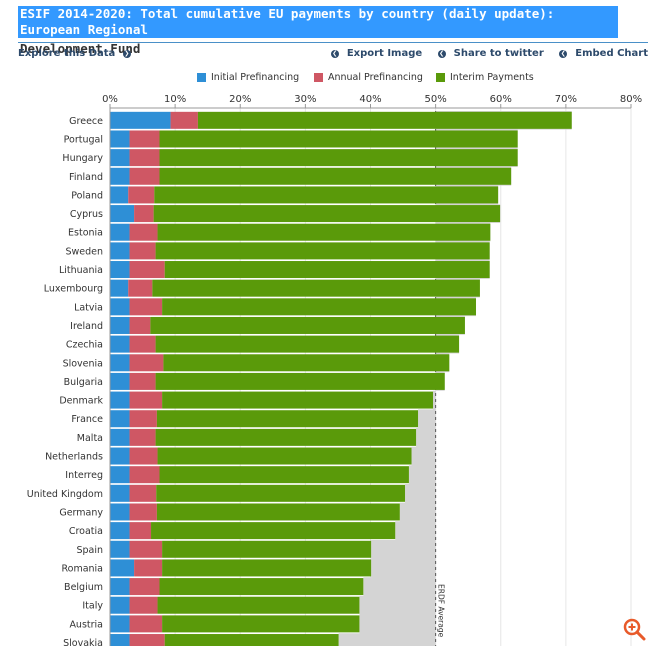 The width and height of the screenshot is (650, 646). What do you see at coordinates (441, 54) in the screenshot?
I see `chevron-left-icon: ❮` at bounding box center [441, 54].